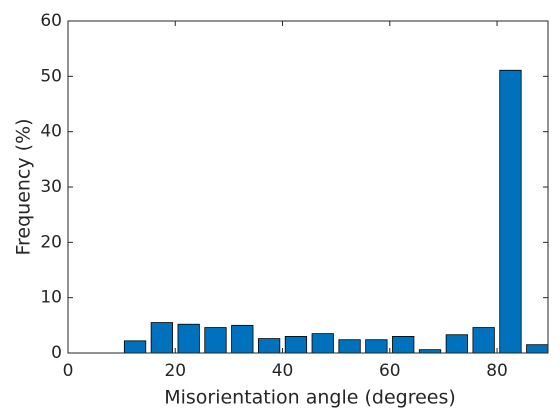 This screenshot has width=560, height=420. I want to click on x-tick-label: 20, so click(175, 371).